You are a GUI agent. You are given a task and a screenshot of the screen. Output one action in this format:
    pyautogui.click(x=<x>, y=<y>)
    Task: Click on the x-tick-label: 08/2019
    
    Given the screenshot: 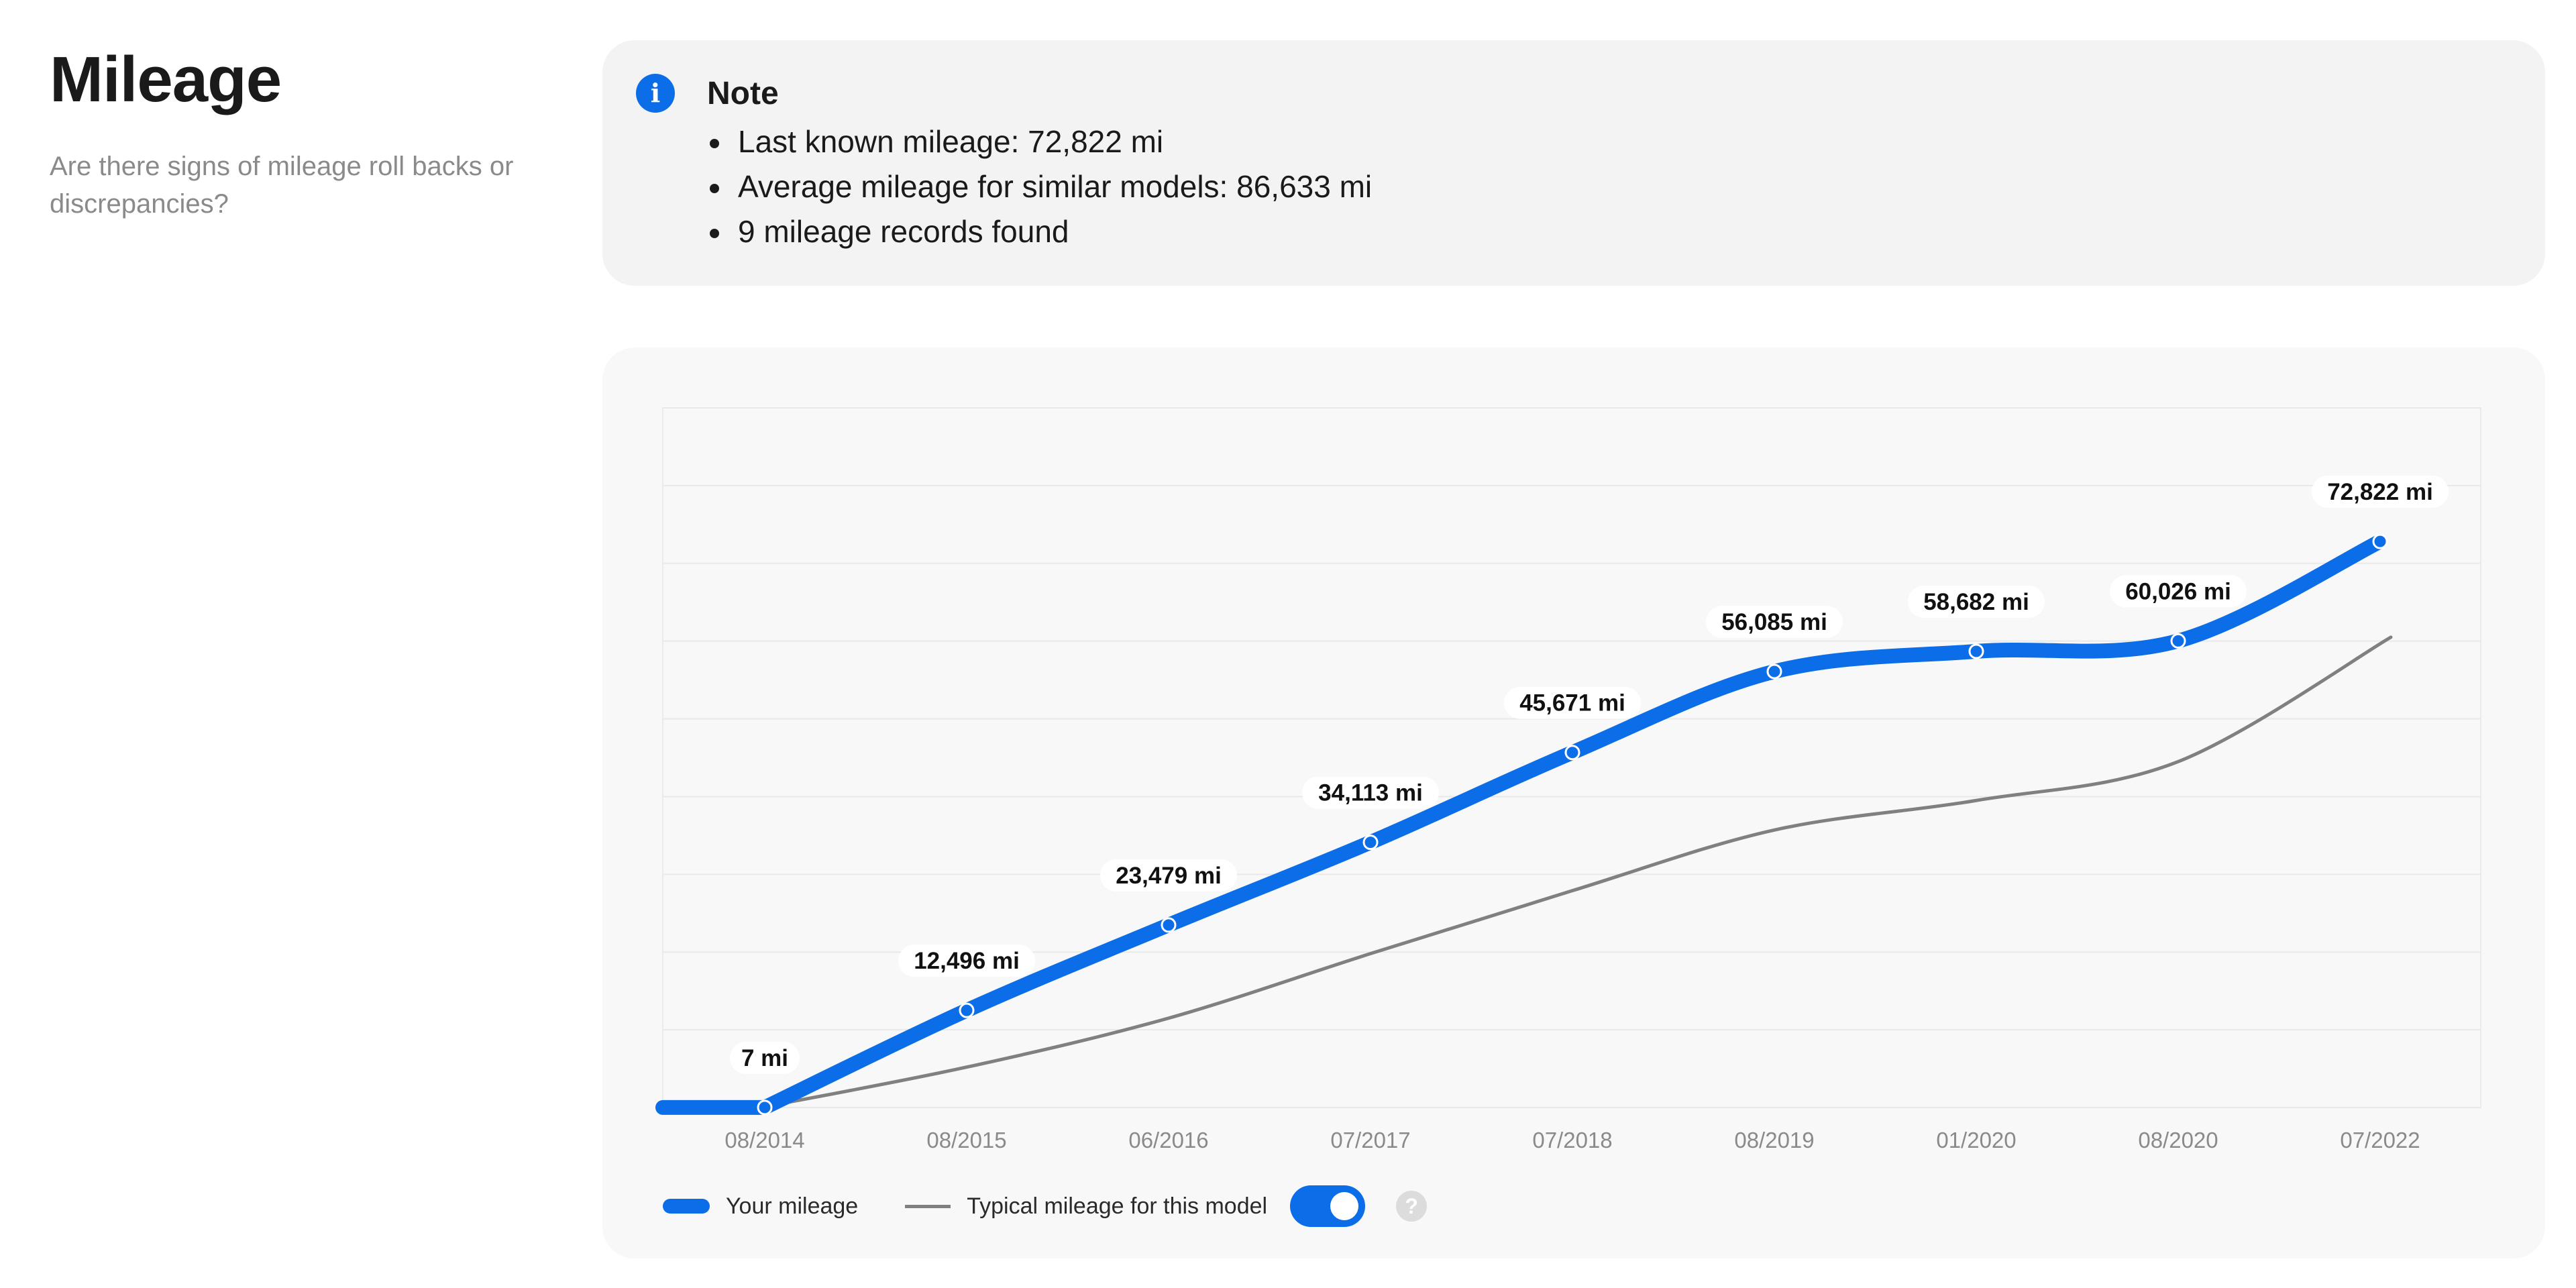 What is the action you would take?
    pyautogui.click(x=1774, y=1140)
    